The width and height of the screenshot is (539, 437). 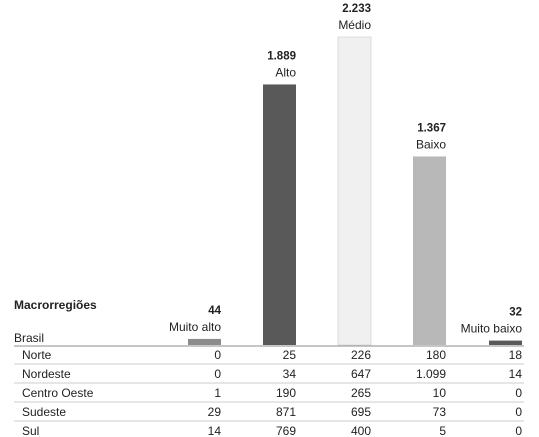 What do you see at coordinates (436, 355) in the screenshot?
I see `table-cell: 180` at bounding box center [436, 355].